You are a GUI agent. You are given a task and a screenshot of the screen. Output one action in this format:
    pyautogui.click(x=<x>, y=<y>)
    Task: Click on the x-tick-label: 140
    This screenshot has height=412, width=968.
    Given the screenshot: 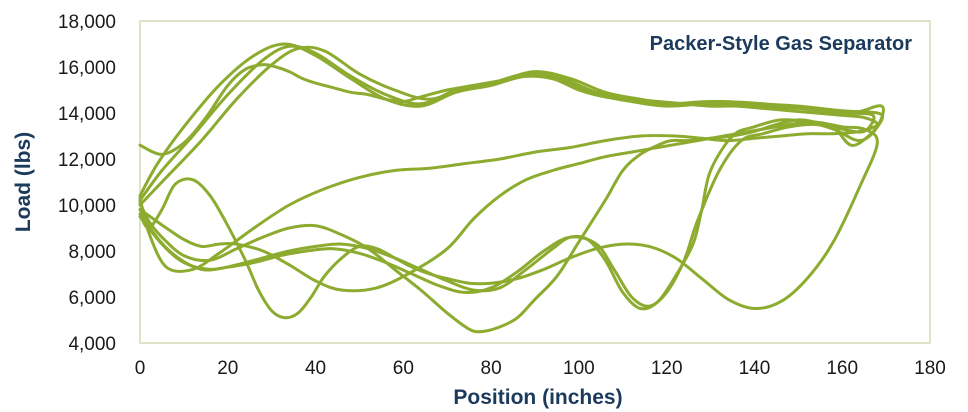 What is the action you would take?
    pyautogui.click(x=755, y=368)
    